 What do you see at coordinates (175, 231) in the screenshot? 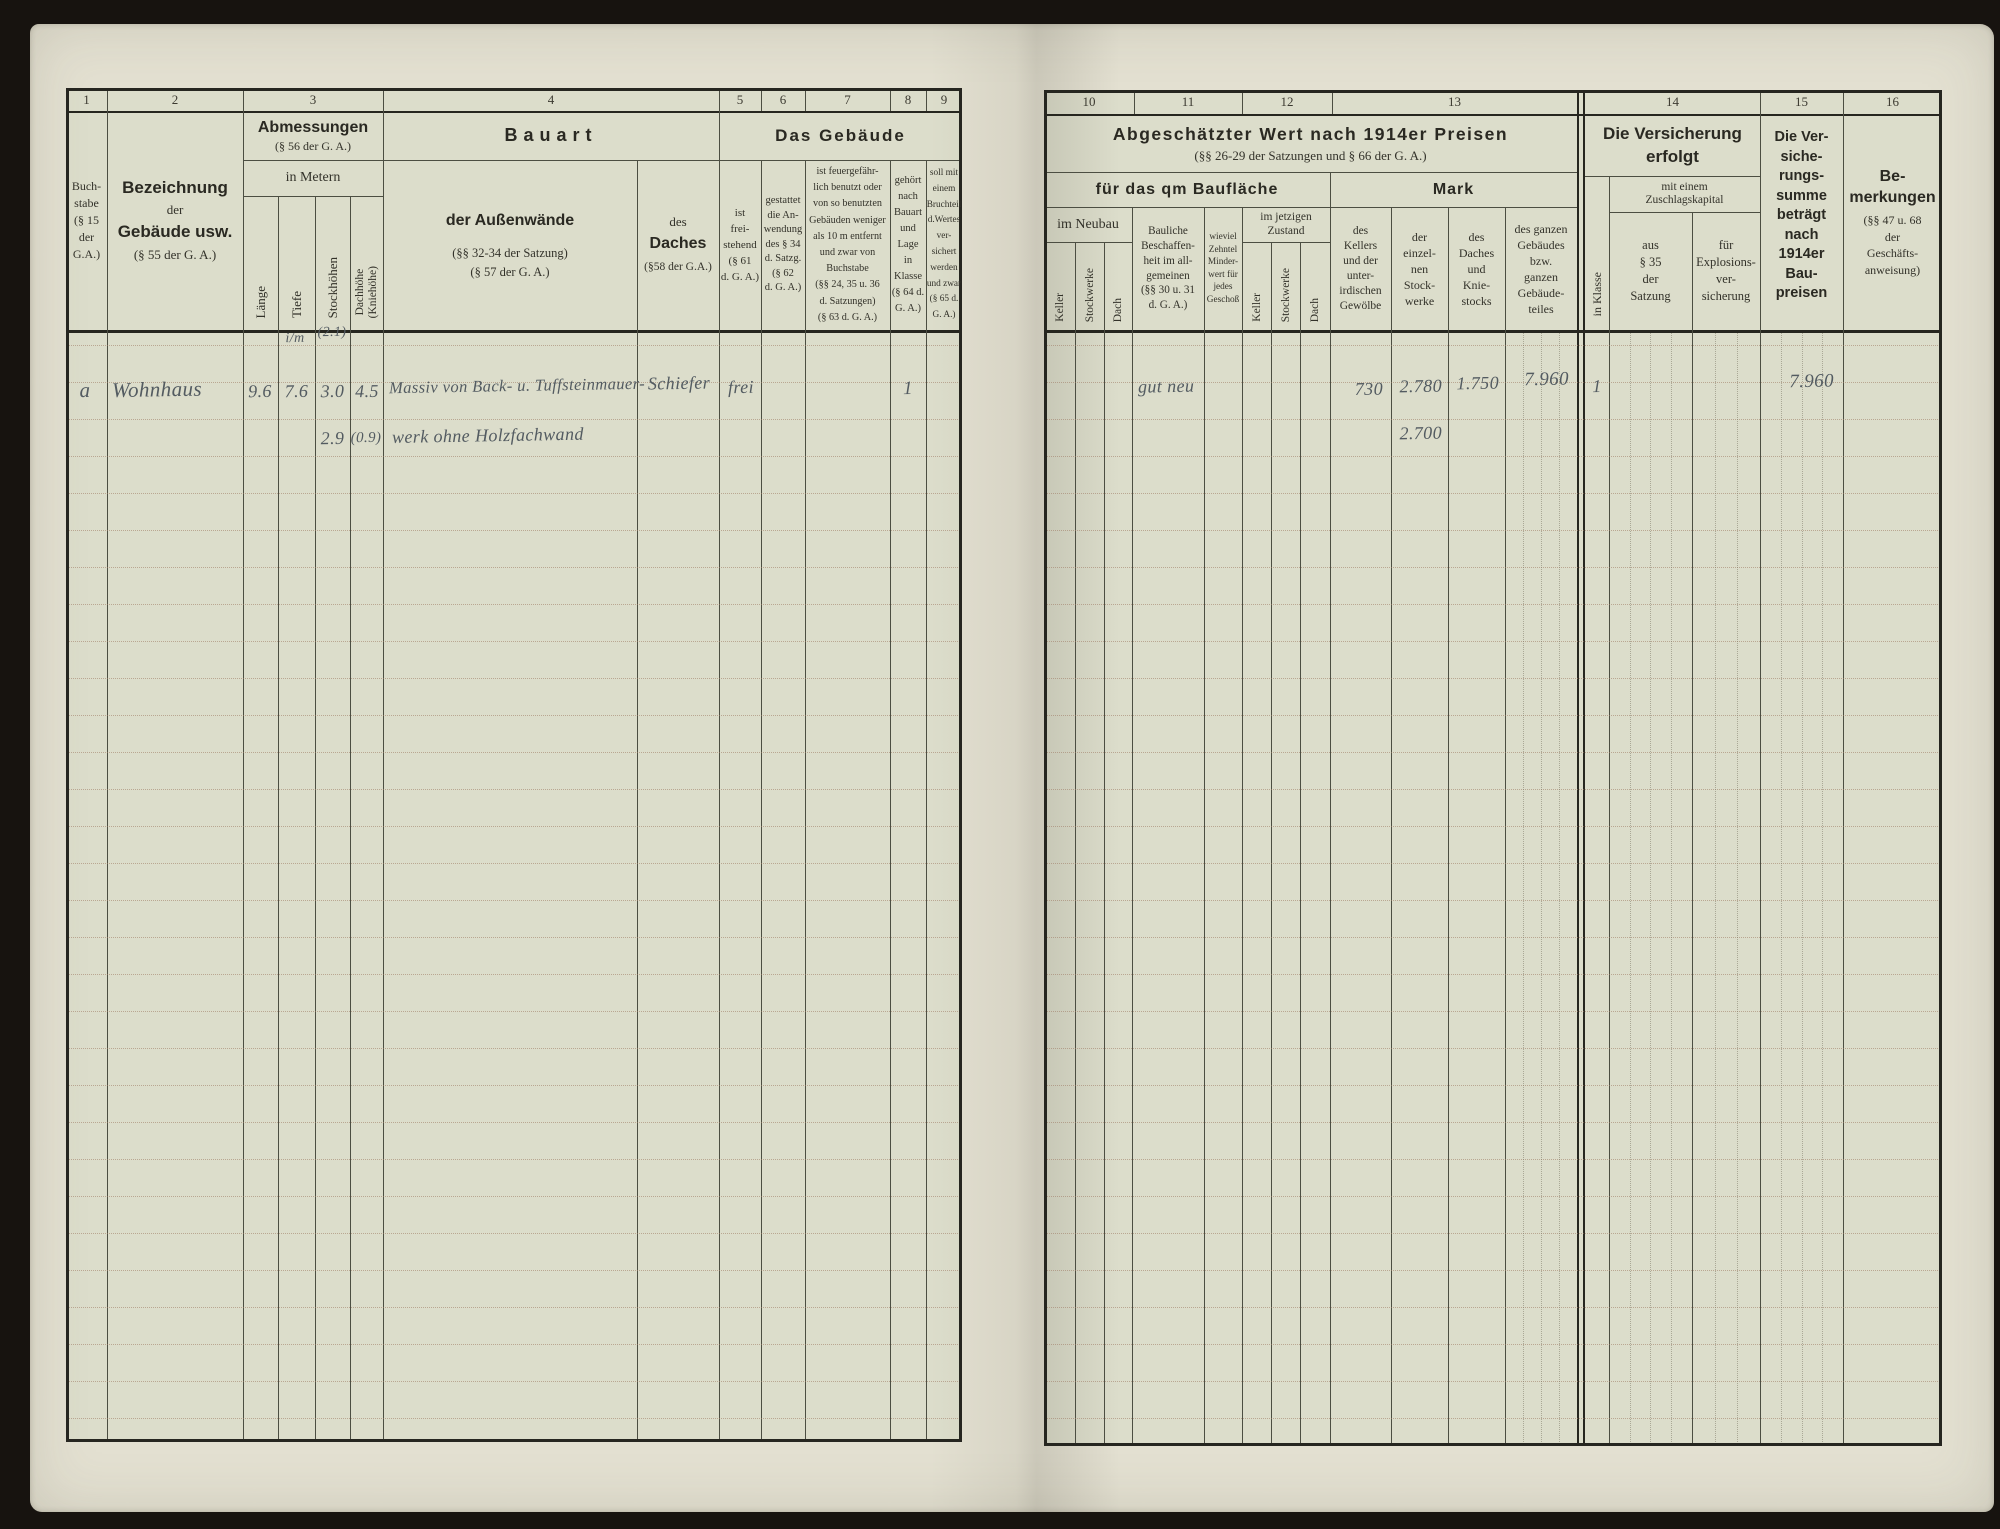
I see `header-gebaeude-usw: Gebäude usw.` at bounding box center [175, 231].